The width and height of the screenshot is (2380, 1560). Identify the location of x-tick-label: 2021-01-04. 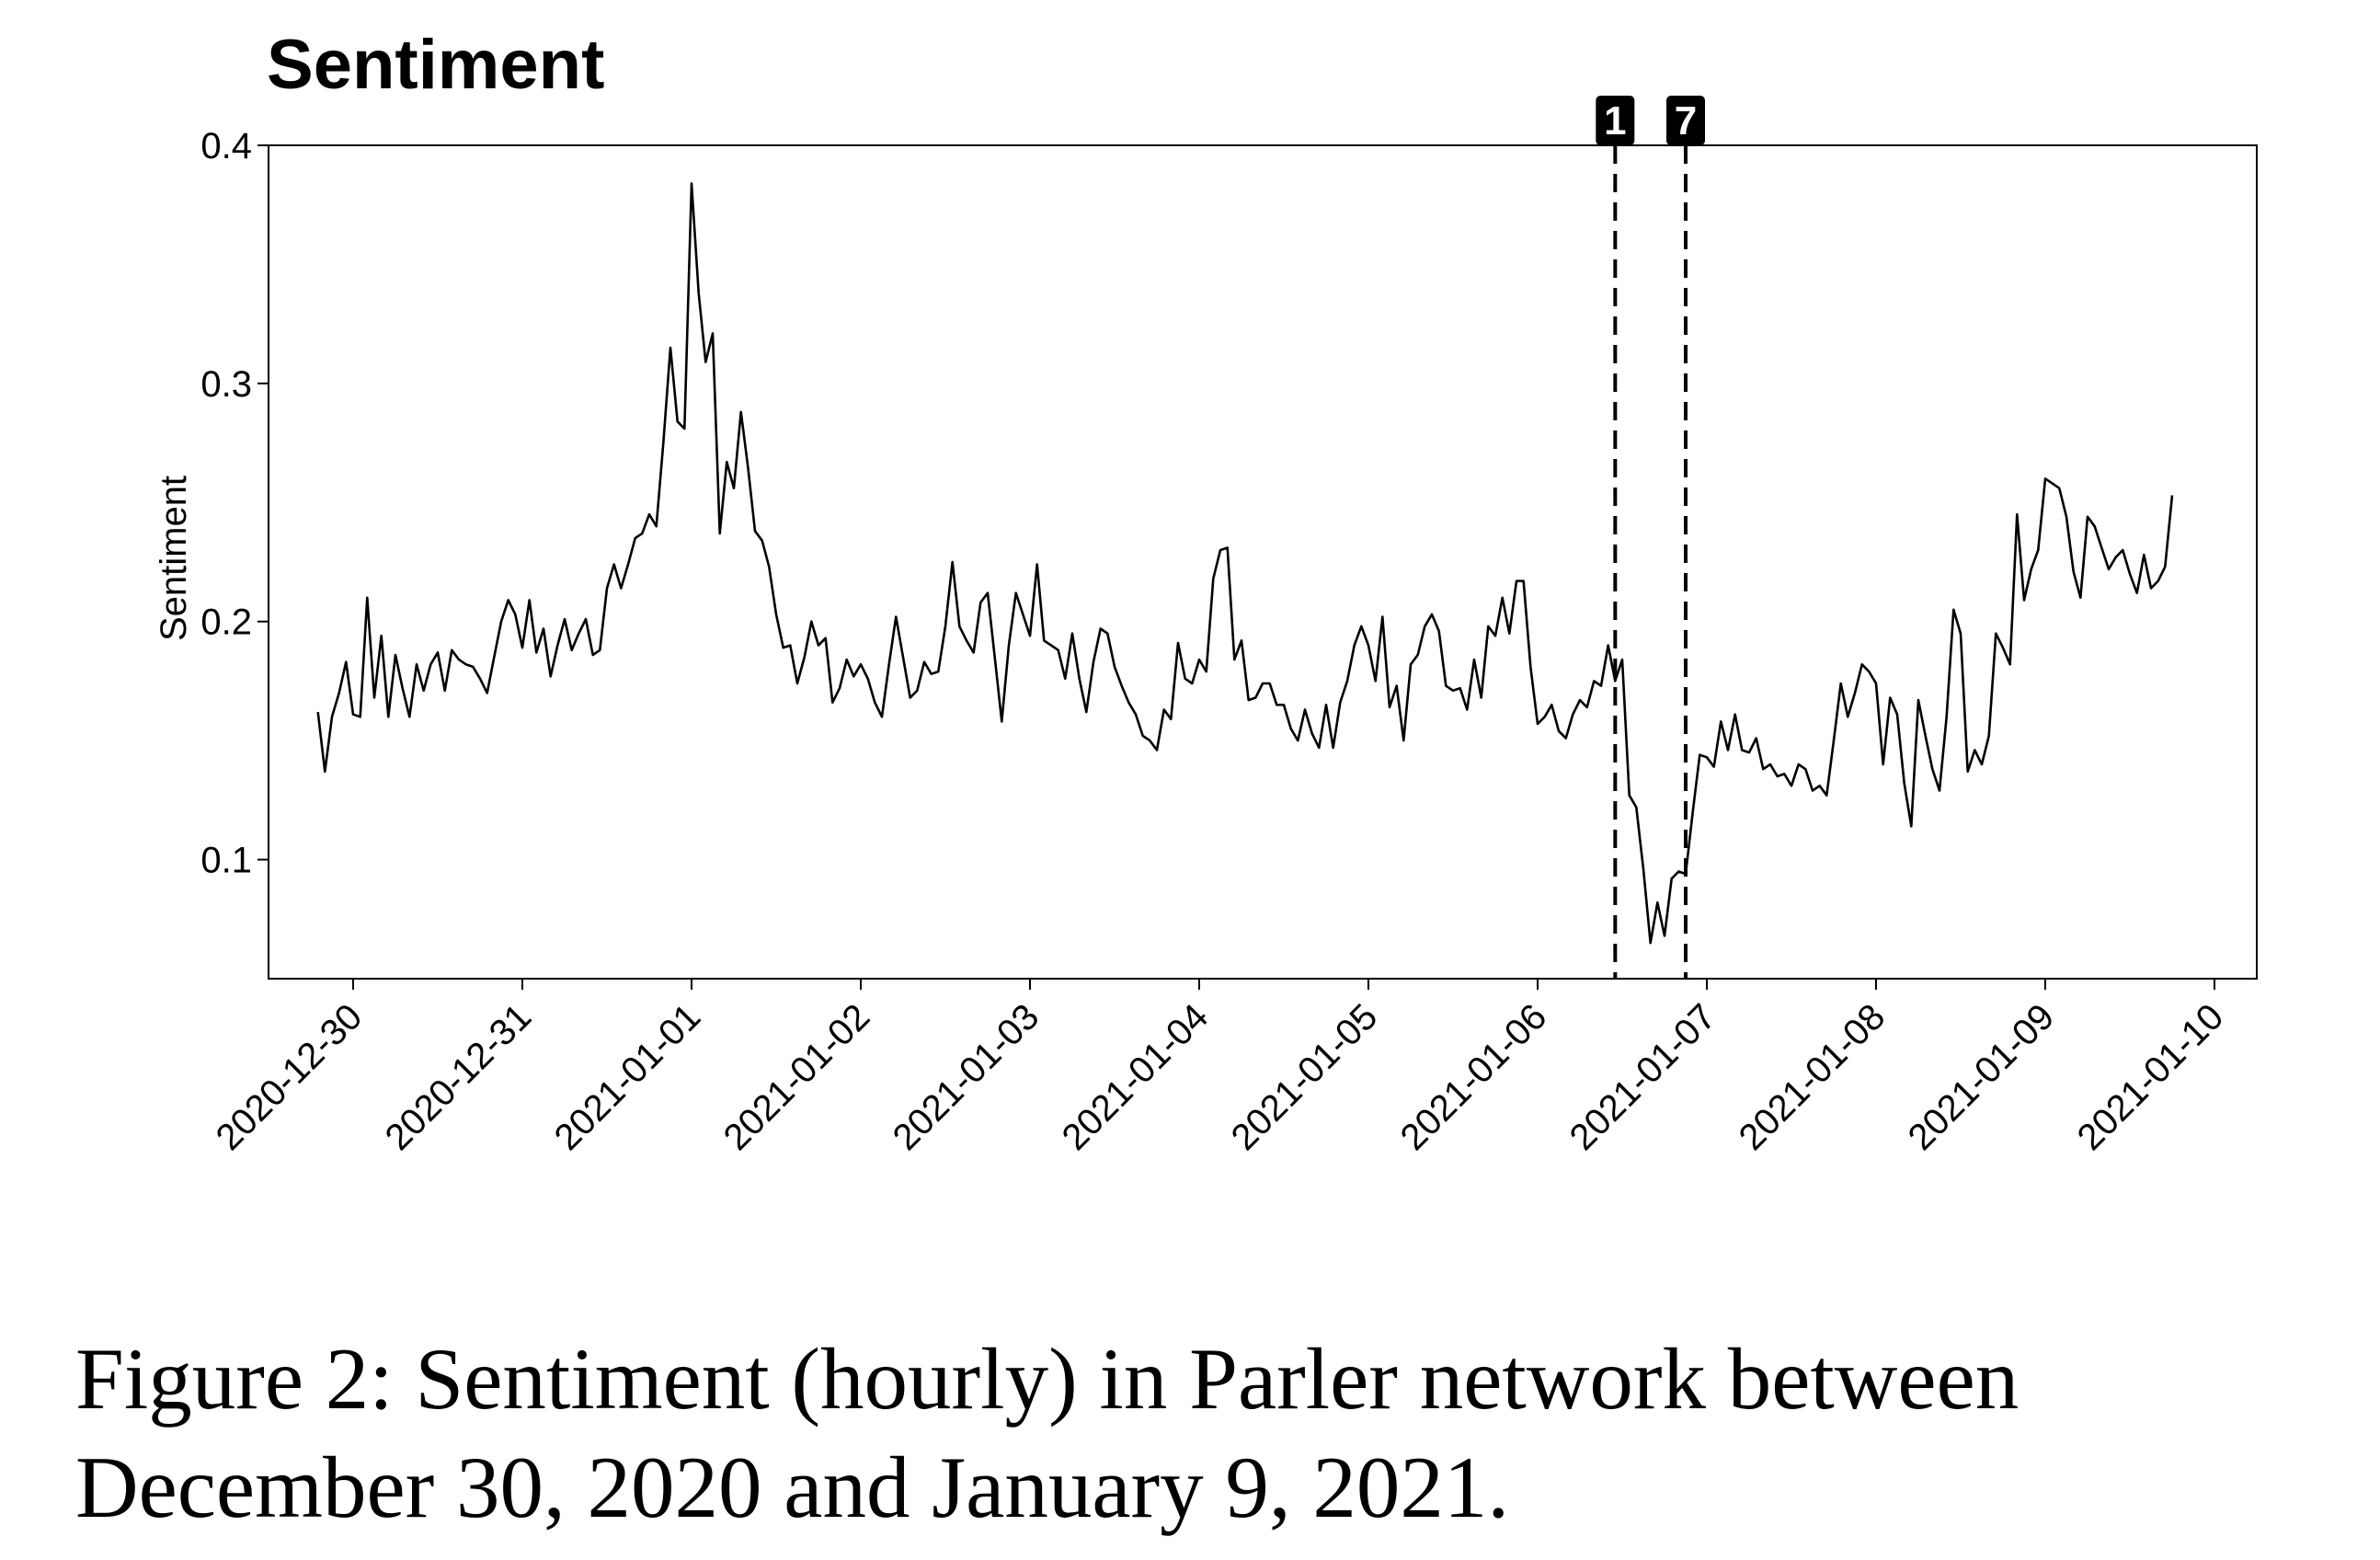
(1136, 1077).